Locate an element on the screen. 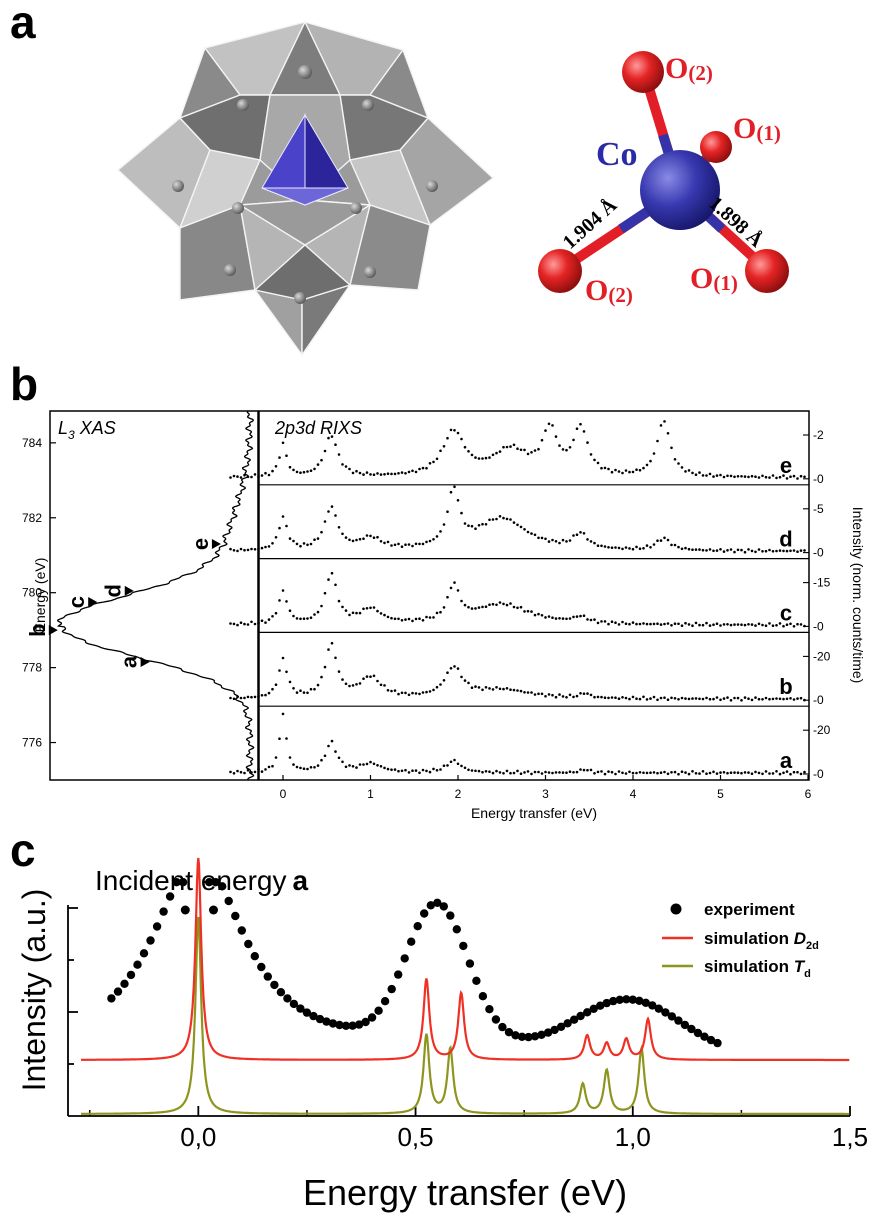 This screenshot has height=1224, width=873. xas-marker-d is located at coordinates (129, 590).